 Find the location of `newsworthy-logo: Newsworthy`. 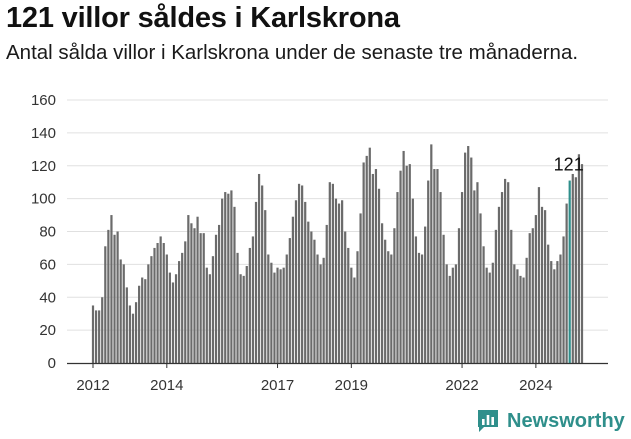

newsworthy-logo: Newsworthy is located at coordinates (550, 421).